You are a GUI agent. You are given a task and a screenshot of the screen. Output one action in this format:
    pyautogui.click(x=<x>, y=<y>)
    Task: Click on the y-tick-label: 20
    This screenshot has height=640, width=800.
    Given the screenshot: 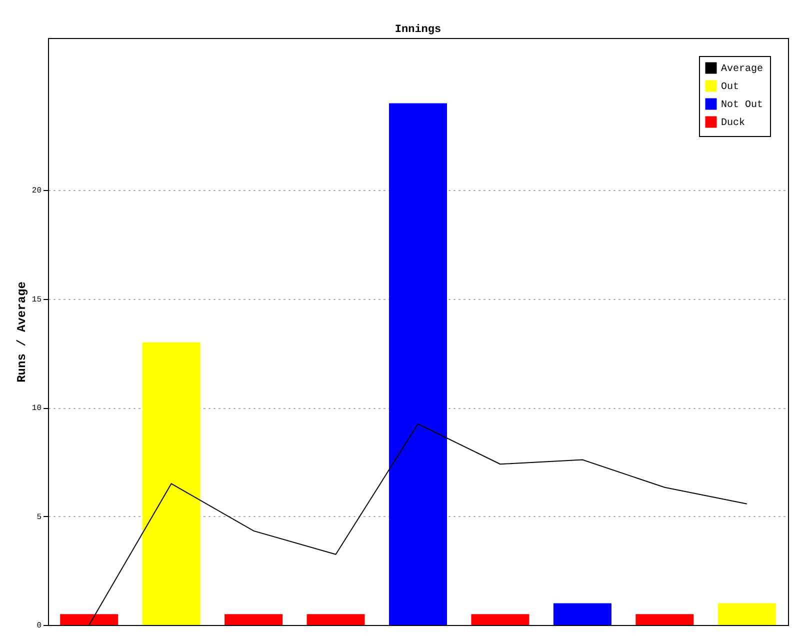 What is the action you would take?
    pyautogui.click(x=37, y=191)
    